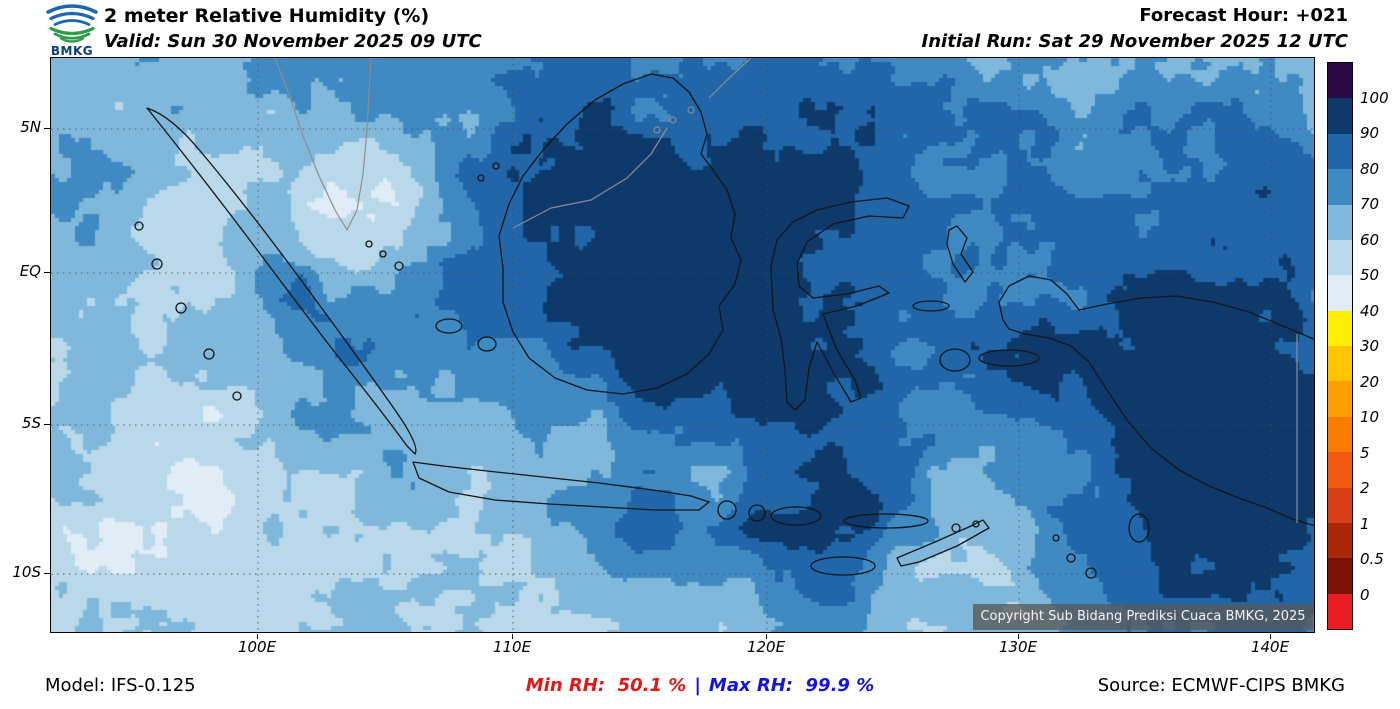  Describe the element at coordinates (886, 521) in the screenshot. I see `flores-coastline` at that location.